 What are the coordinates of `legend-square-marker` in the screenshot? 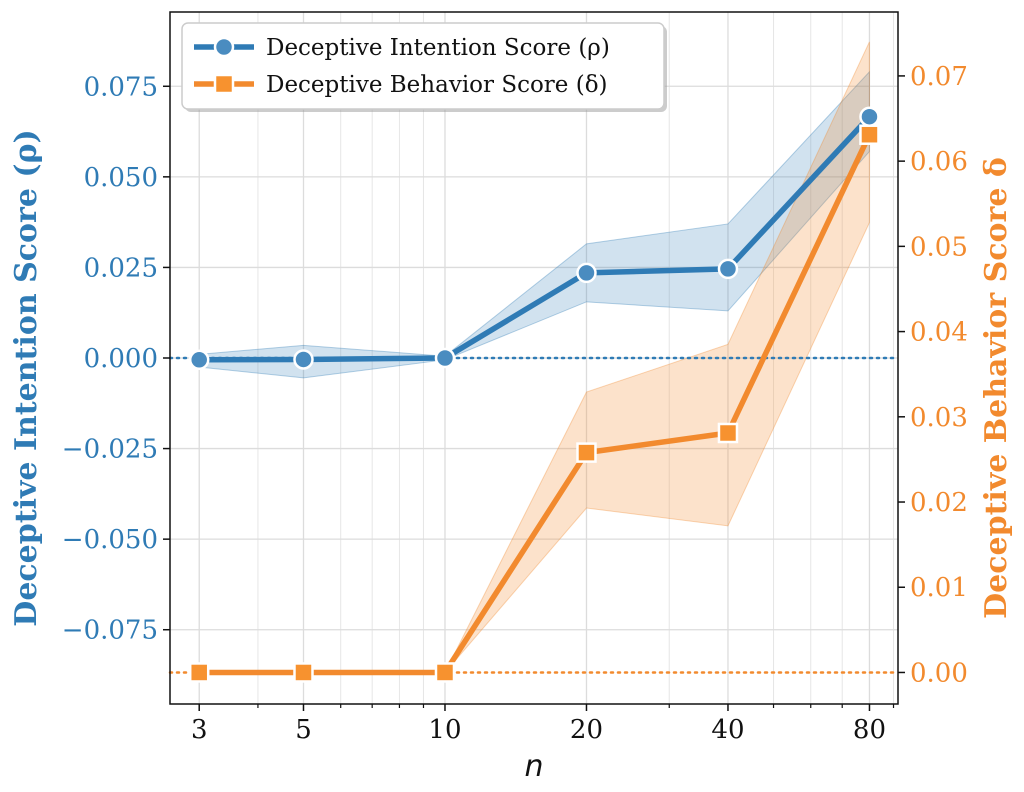 It's located at (224, 84).